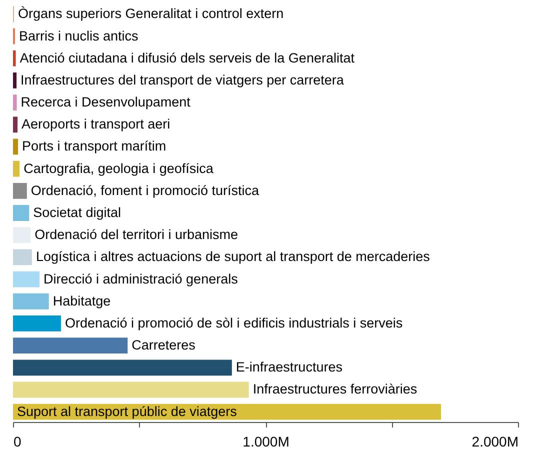  Describe the element at coordinates (233, 322) in the screenshot. I see `y-tick-label: Ordenació i promoció de sòl i edificis industrials i serveis` at that location.